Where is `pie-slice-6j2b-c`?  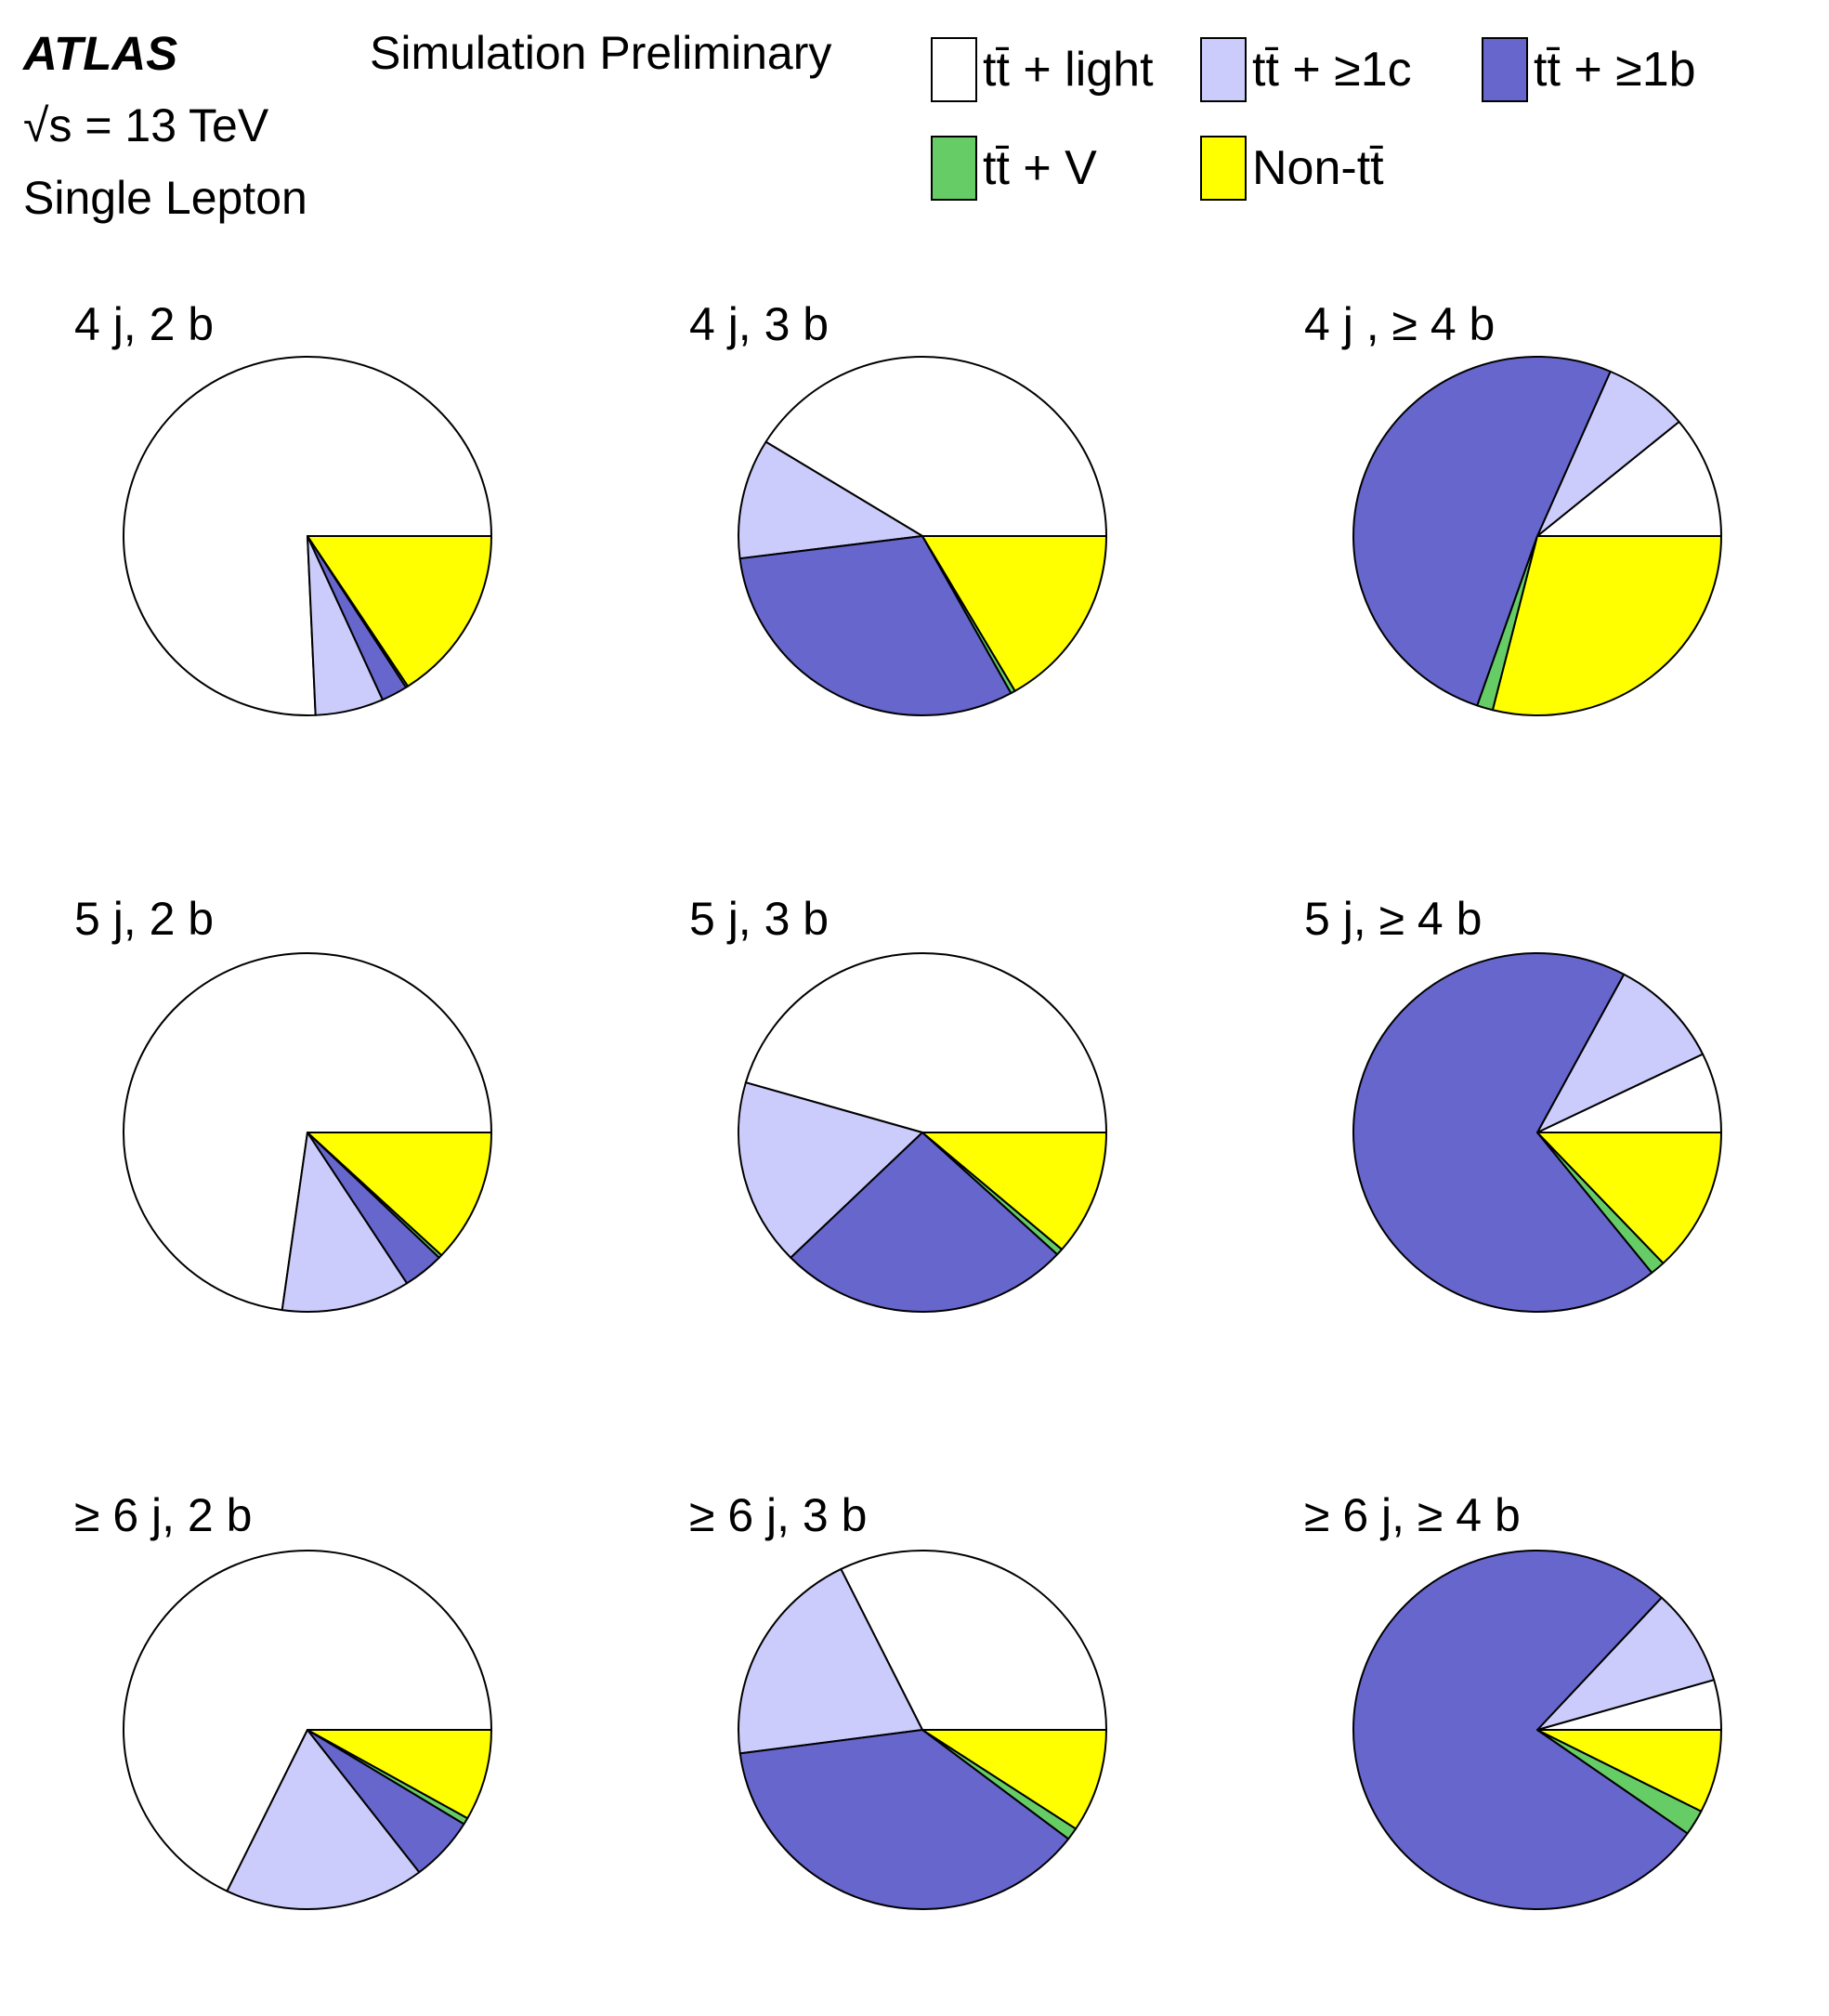
pie-slice-6j2b-c is located at coordinates (323, 1819).